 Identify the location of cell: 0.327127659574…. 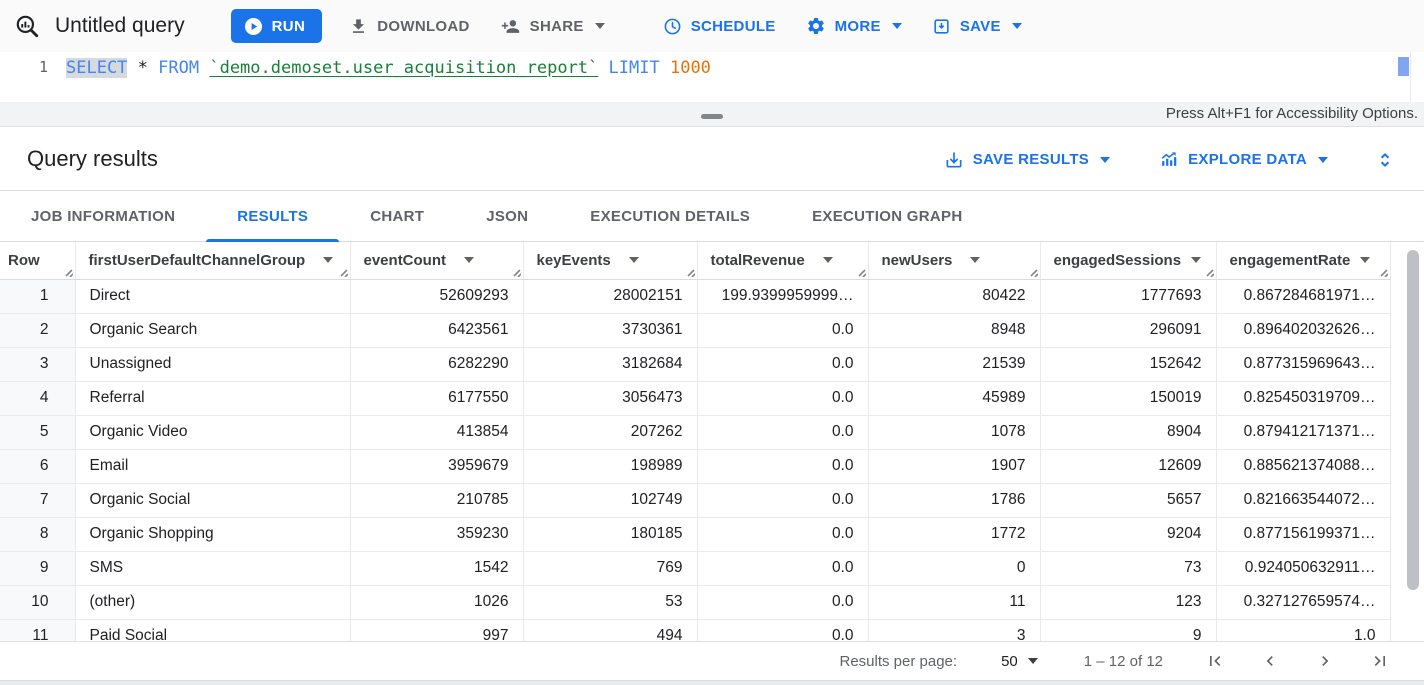
(1303, 602).